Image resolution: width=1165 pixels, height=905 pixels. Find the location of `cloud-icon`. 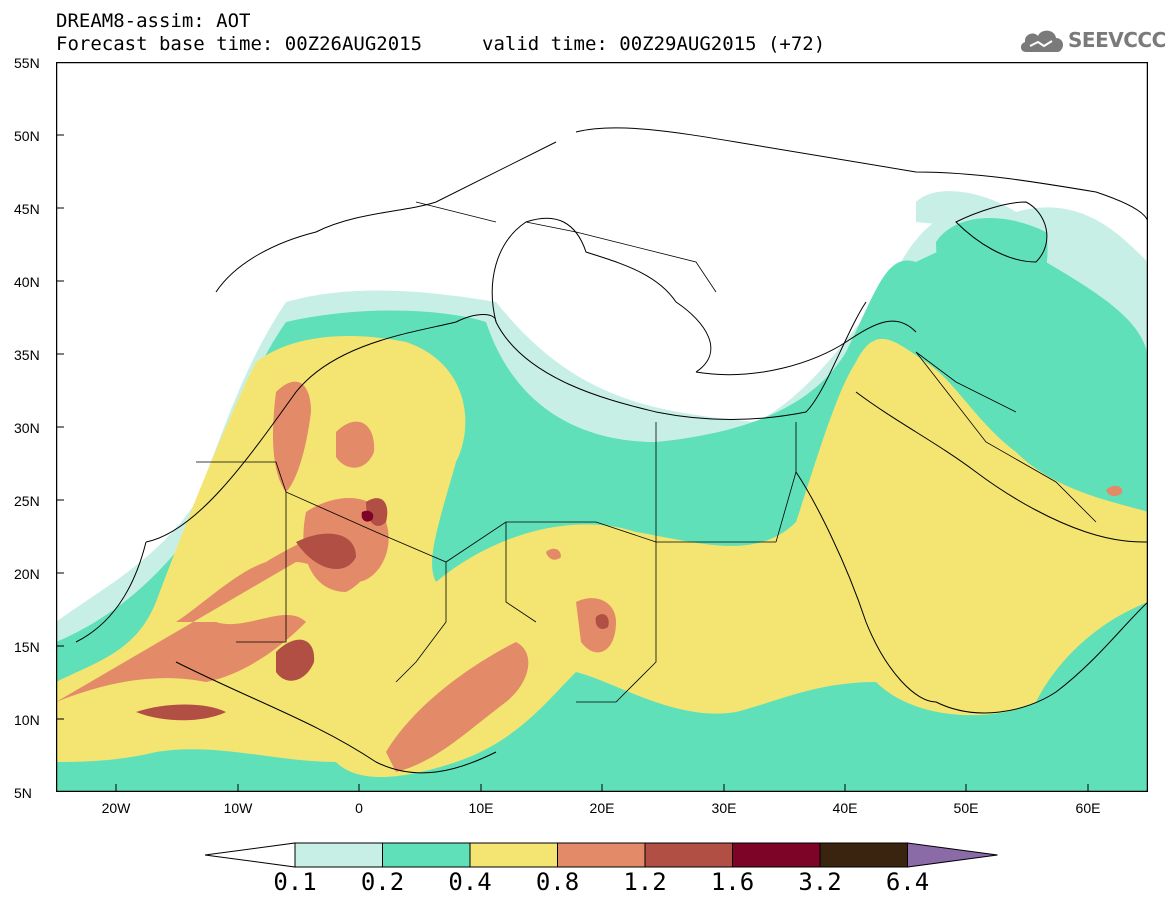

cloud-icon is located at coordinates (1042, 41).